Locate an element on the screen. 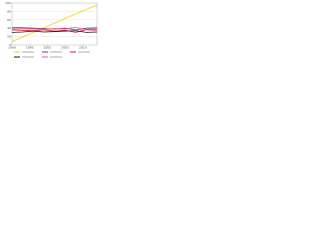 The height and width of the screenshot is (240, 320). y-tick-label: 40 is located at coordinates (9, 28).